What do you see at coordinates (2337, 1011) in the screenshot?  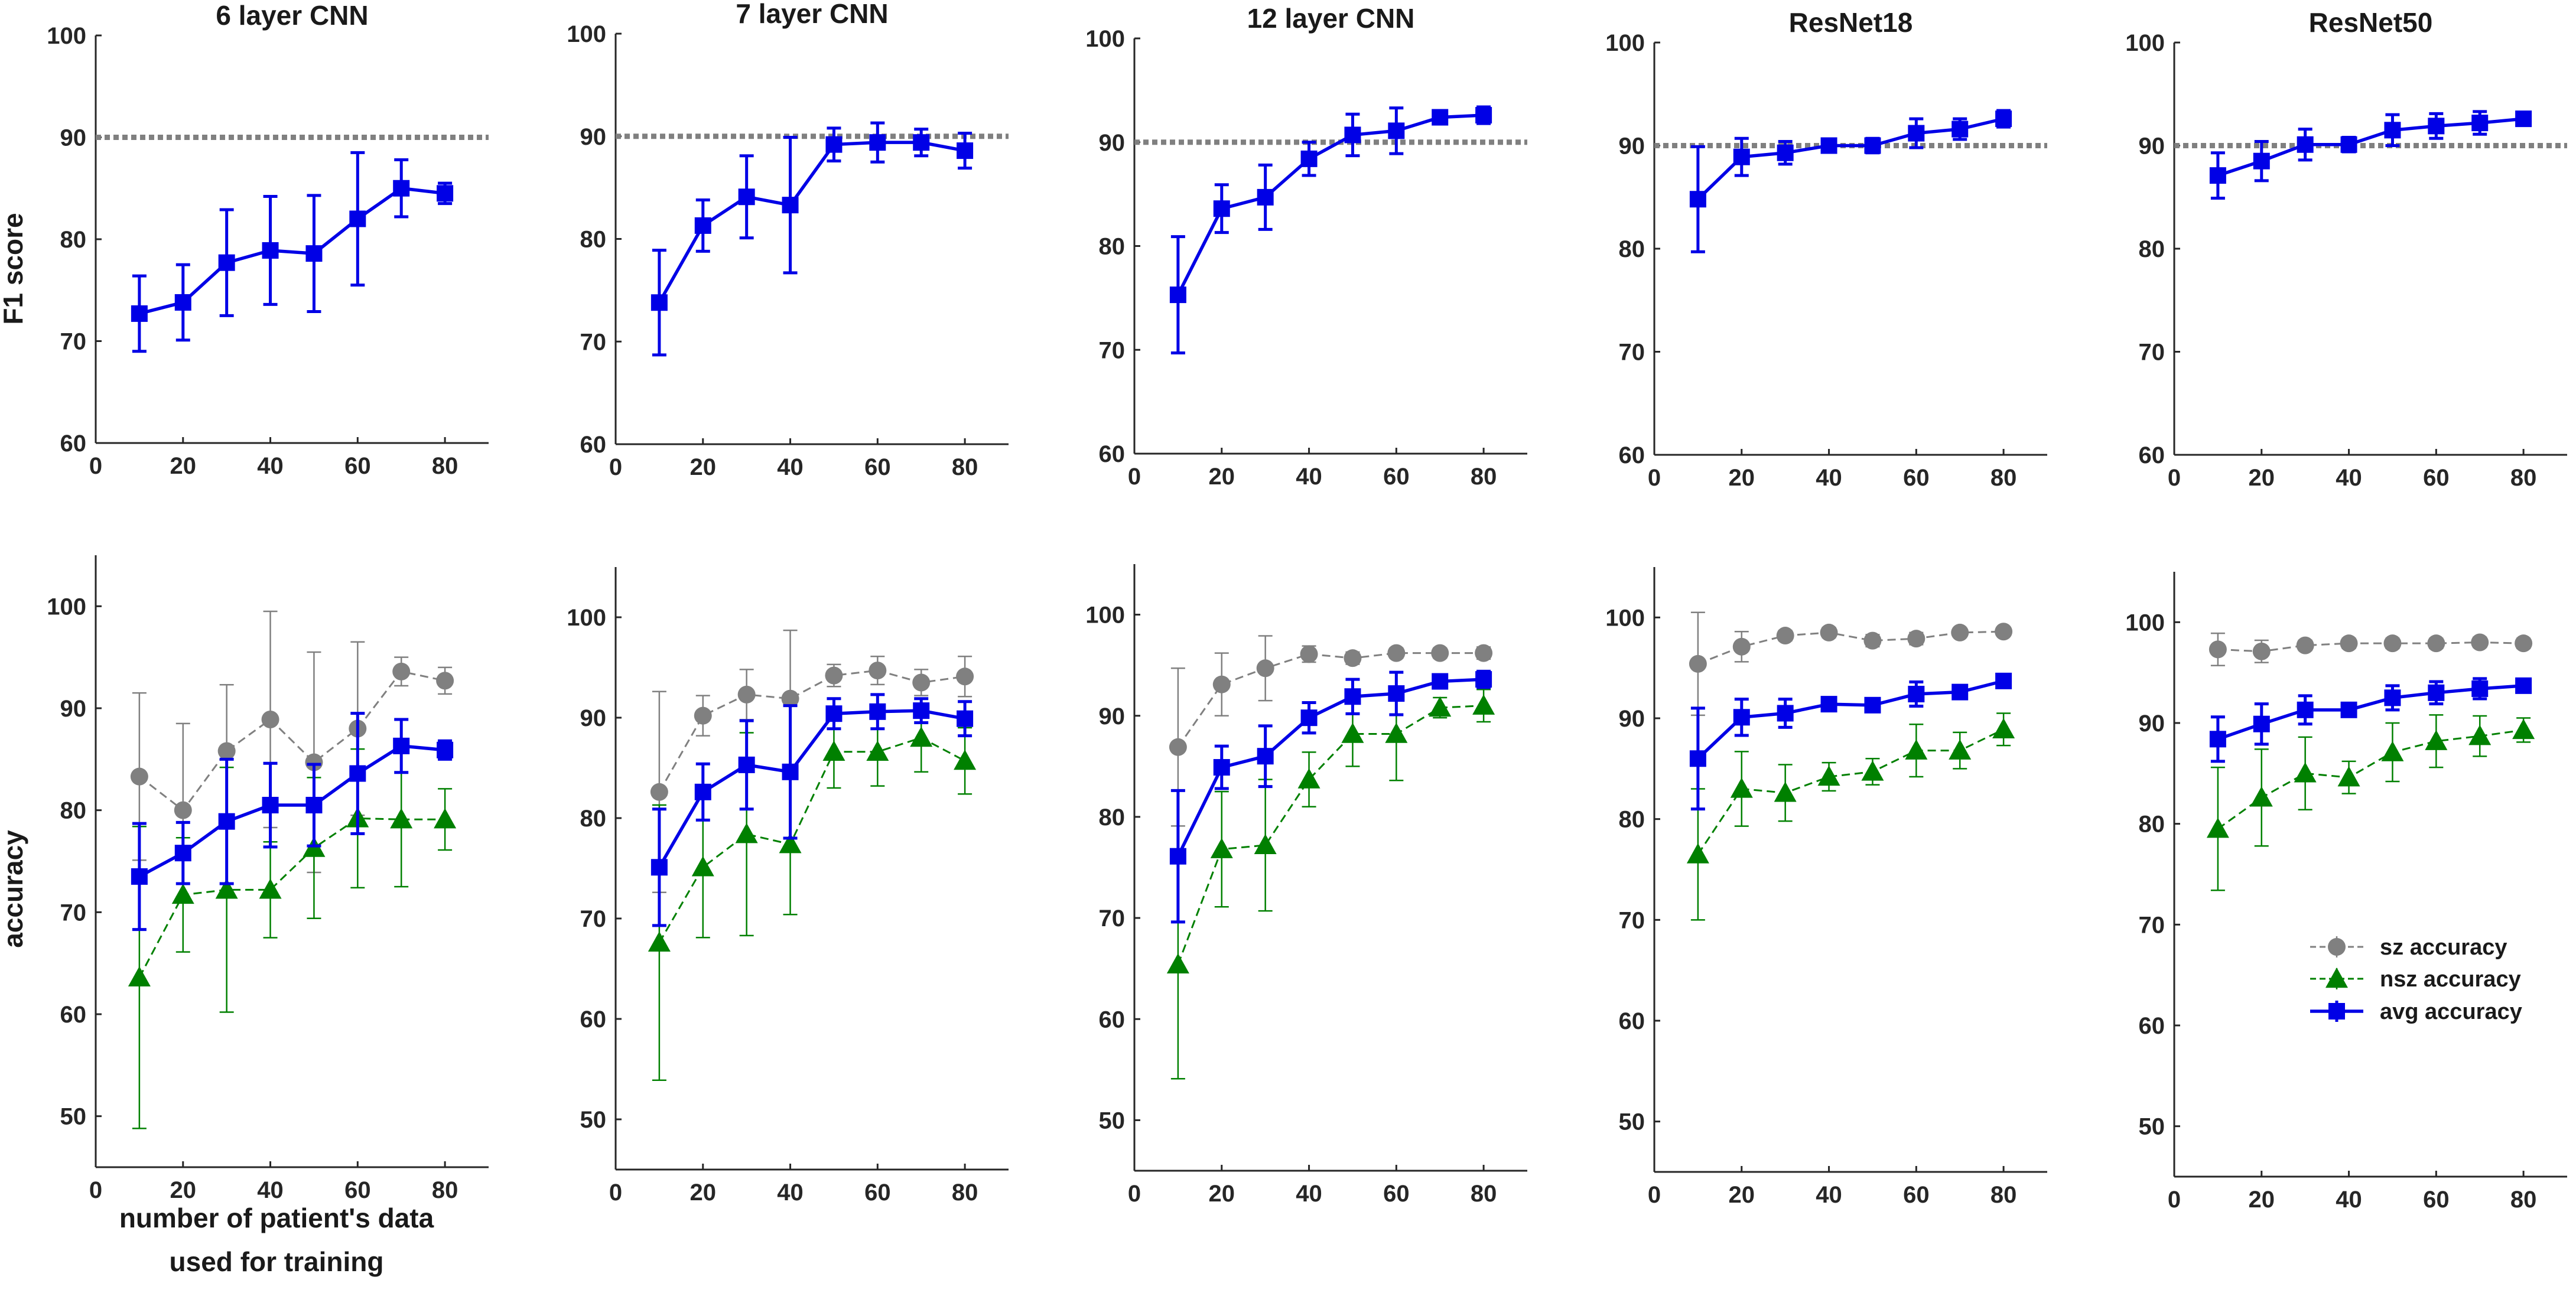 I see `legend-avg-marker` at bounding box center [2337, 1011].